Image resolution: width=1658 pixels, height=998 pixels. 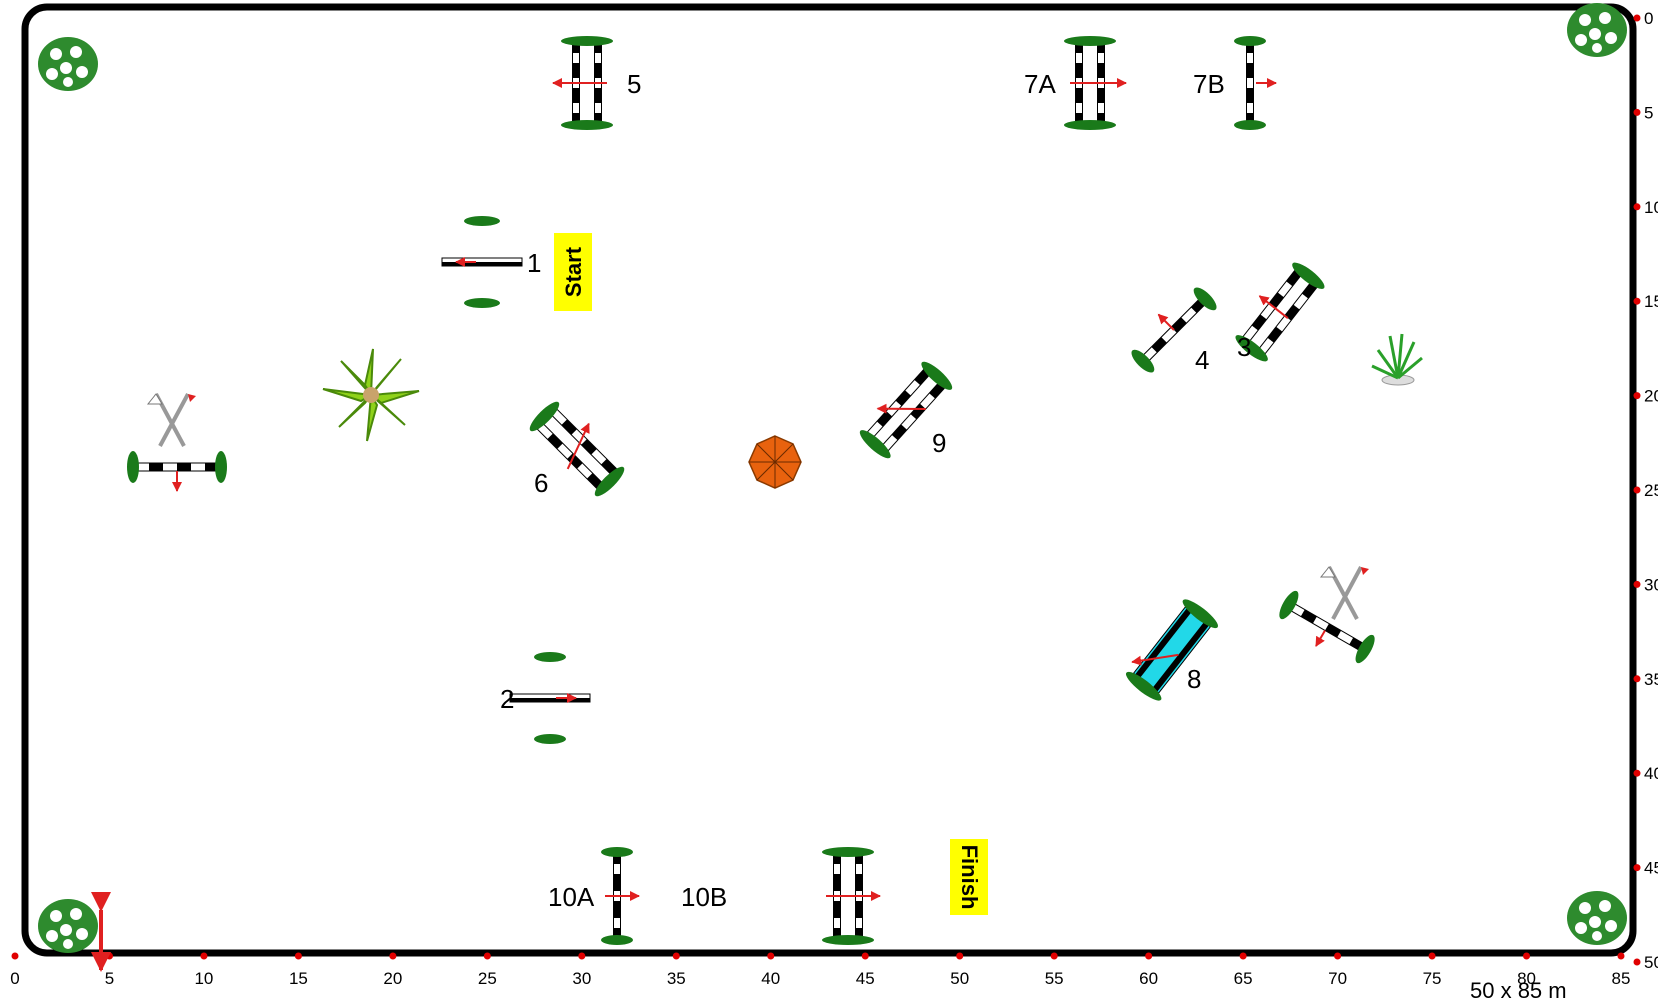 I want to click on x-tick-label: 65, so click(x=1243, y=978).